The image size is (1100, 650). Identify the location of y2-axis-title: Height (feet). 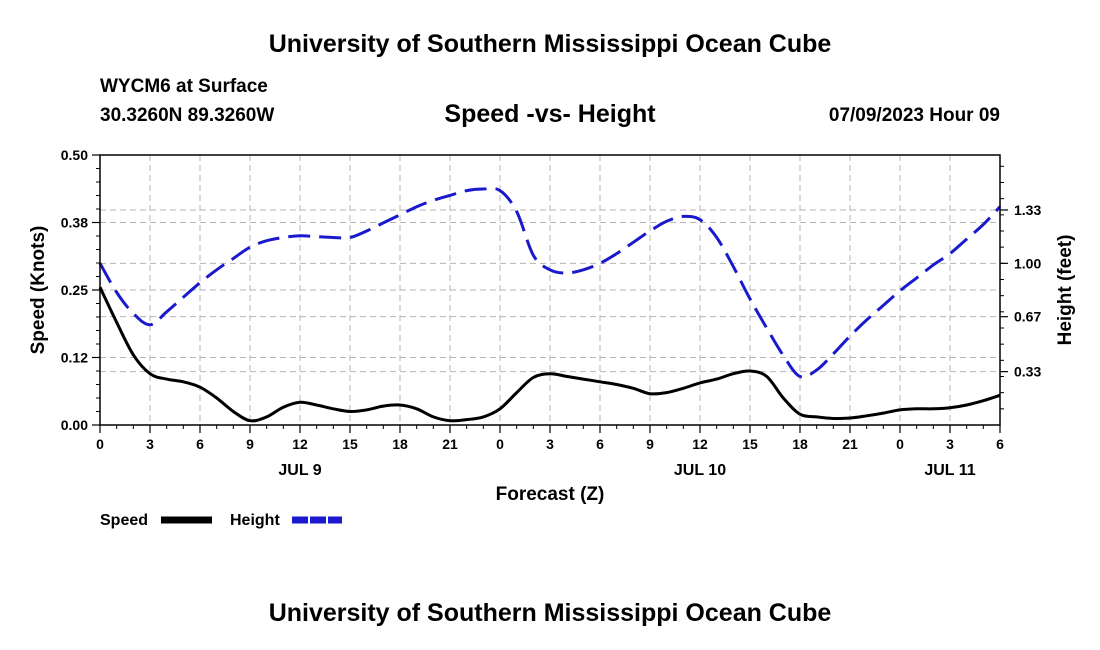
(1065, 290).